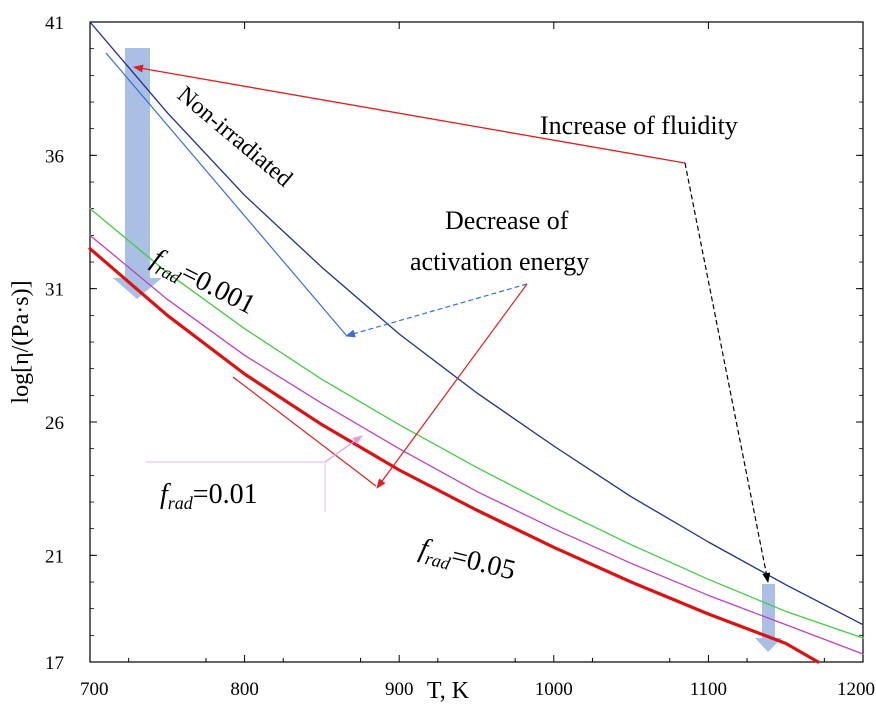 The image size is (876, 706). Describe the element at coordinates (218, 289) in the screenshot. I see `f001-value: =0.001` at that location.